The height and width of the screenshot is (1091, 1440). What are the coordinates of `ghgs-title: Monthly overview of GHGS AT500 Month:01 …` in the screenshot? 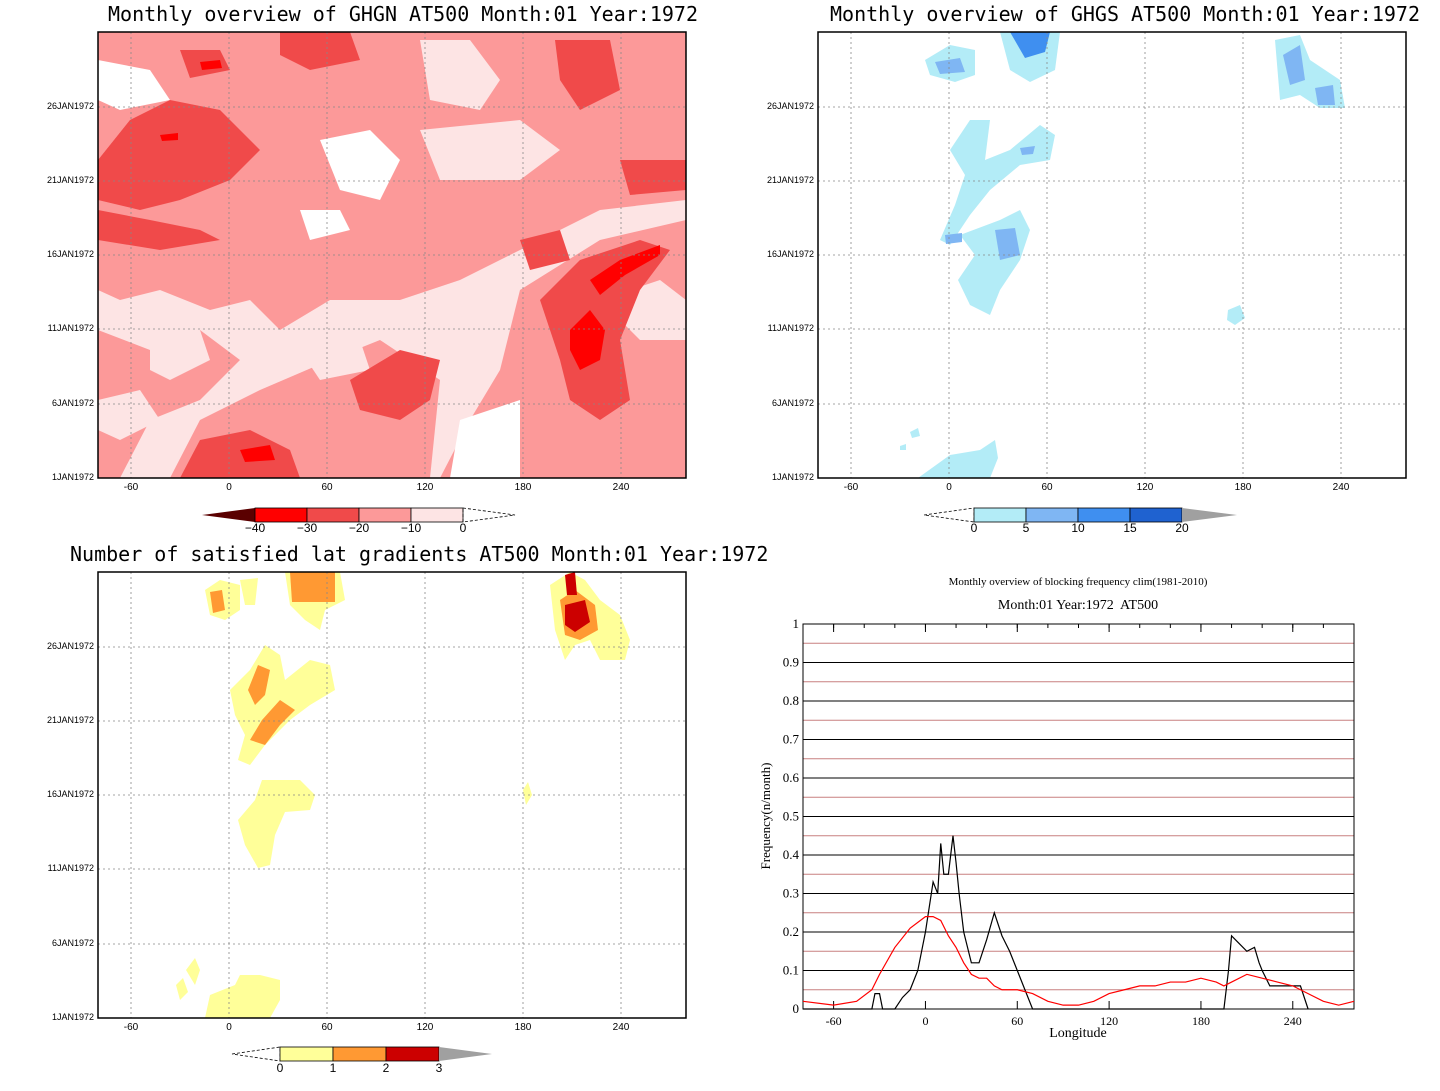 It's located at (1125, 14).